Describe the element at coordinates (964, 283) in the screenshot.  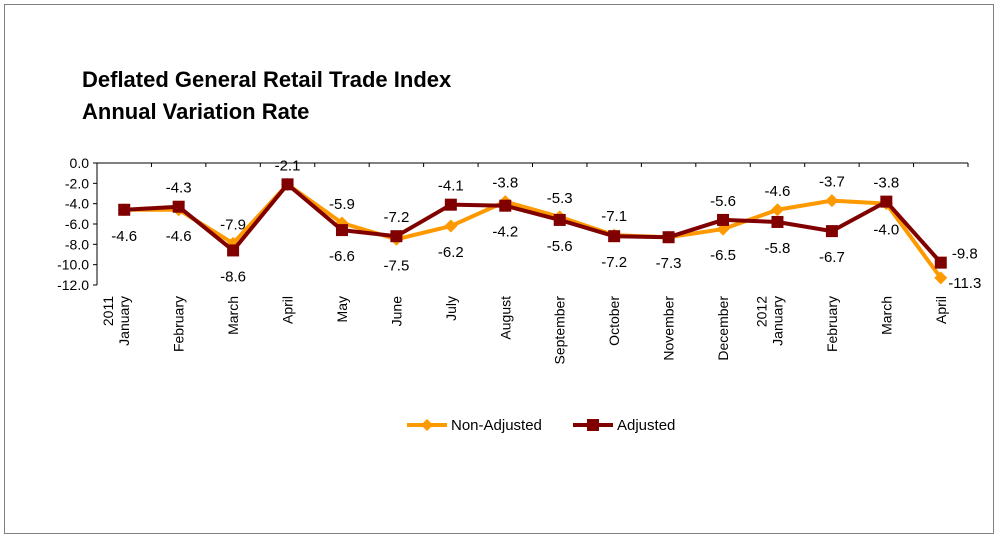
I see `data-label: -11.3` at that location.